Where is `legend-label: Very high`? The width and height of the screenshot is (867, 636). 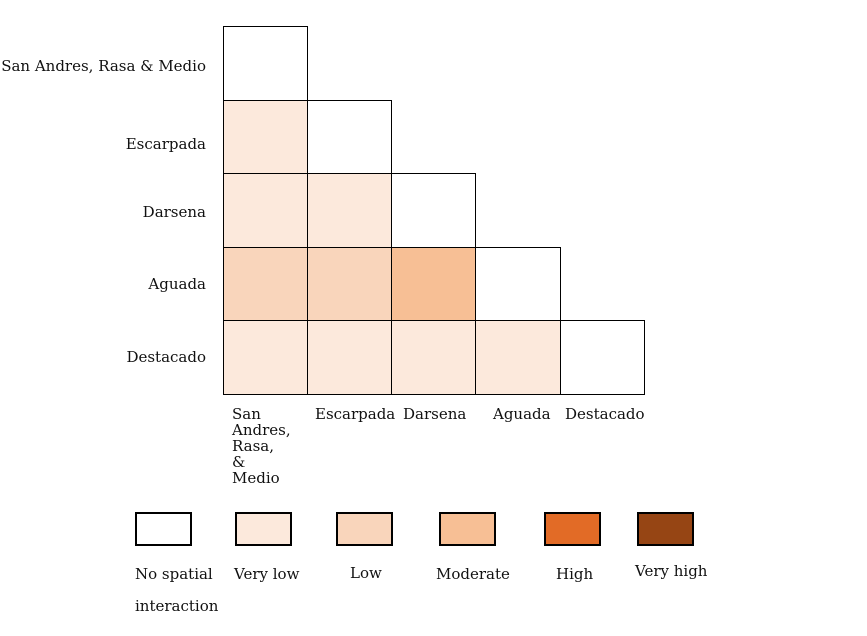
legend-label: Very high is located at coordinates (671, 571).